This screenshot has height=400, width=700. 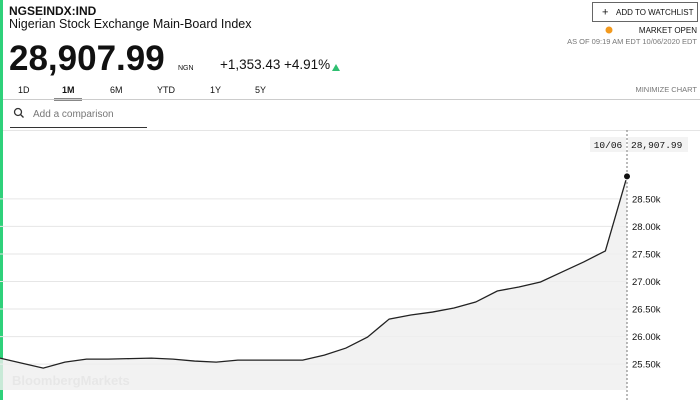 I want to click on status-dot, so click(x=609, y=30).